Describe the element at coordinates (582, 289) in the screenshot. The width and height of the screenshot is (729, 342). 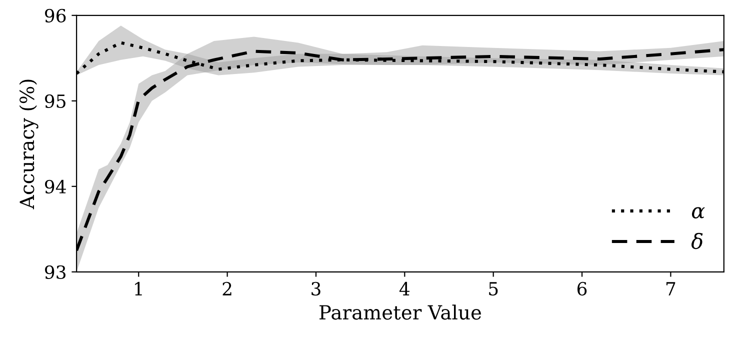
I see `x-tick-label: 6` at that location.